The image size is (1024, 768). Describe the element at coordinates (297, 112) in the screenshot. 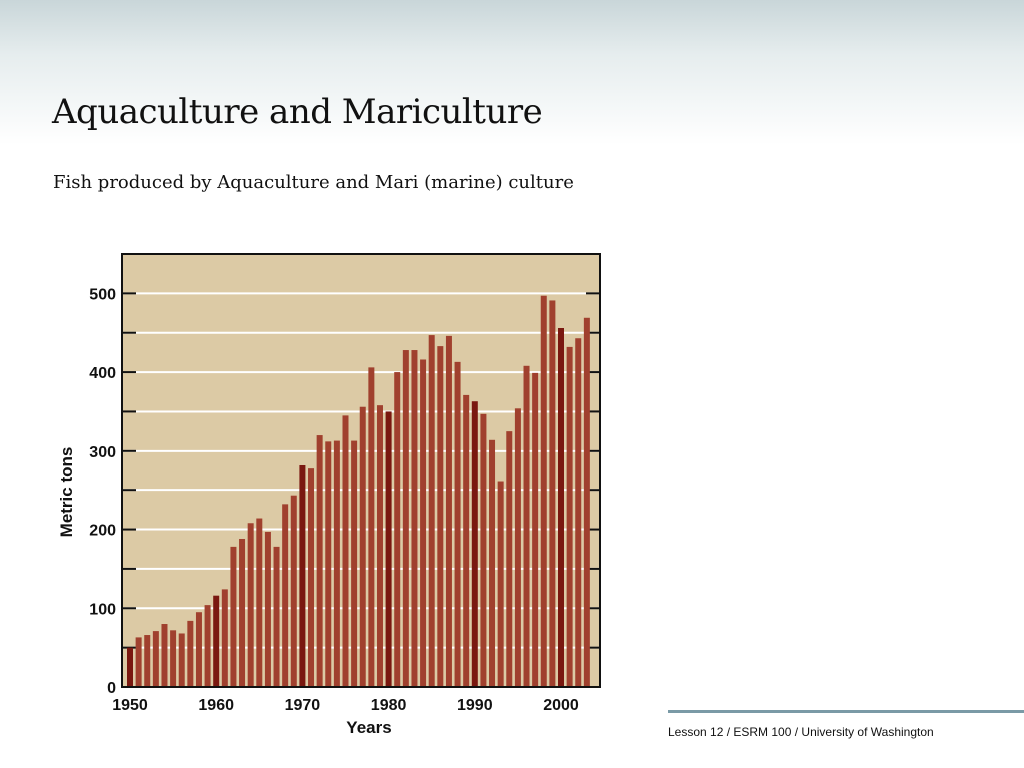

I see `slide-title: Aquaculture and Mariculture` at that location.